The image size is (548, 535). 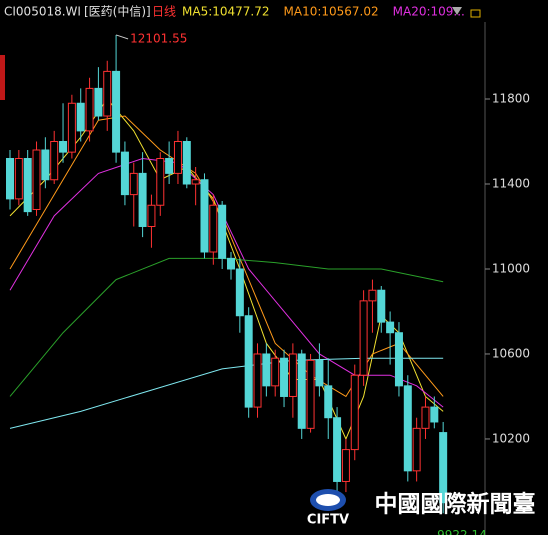 What do you see at coordinates (164, 12) in the screenshot?
I see `period: 日线` at bounding box center [164, 12].